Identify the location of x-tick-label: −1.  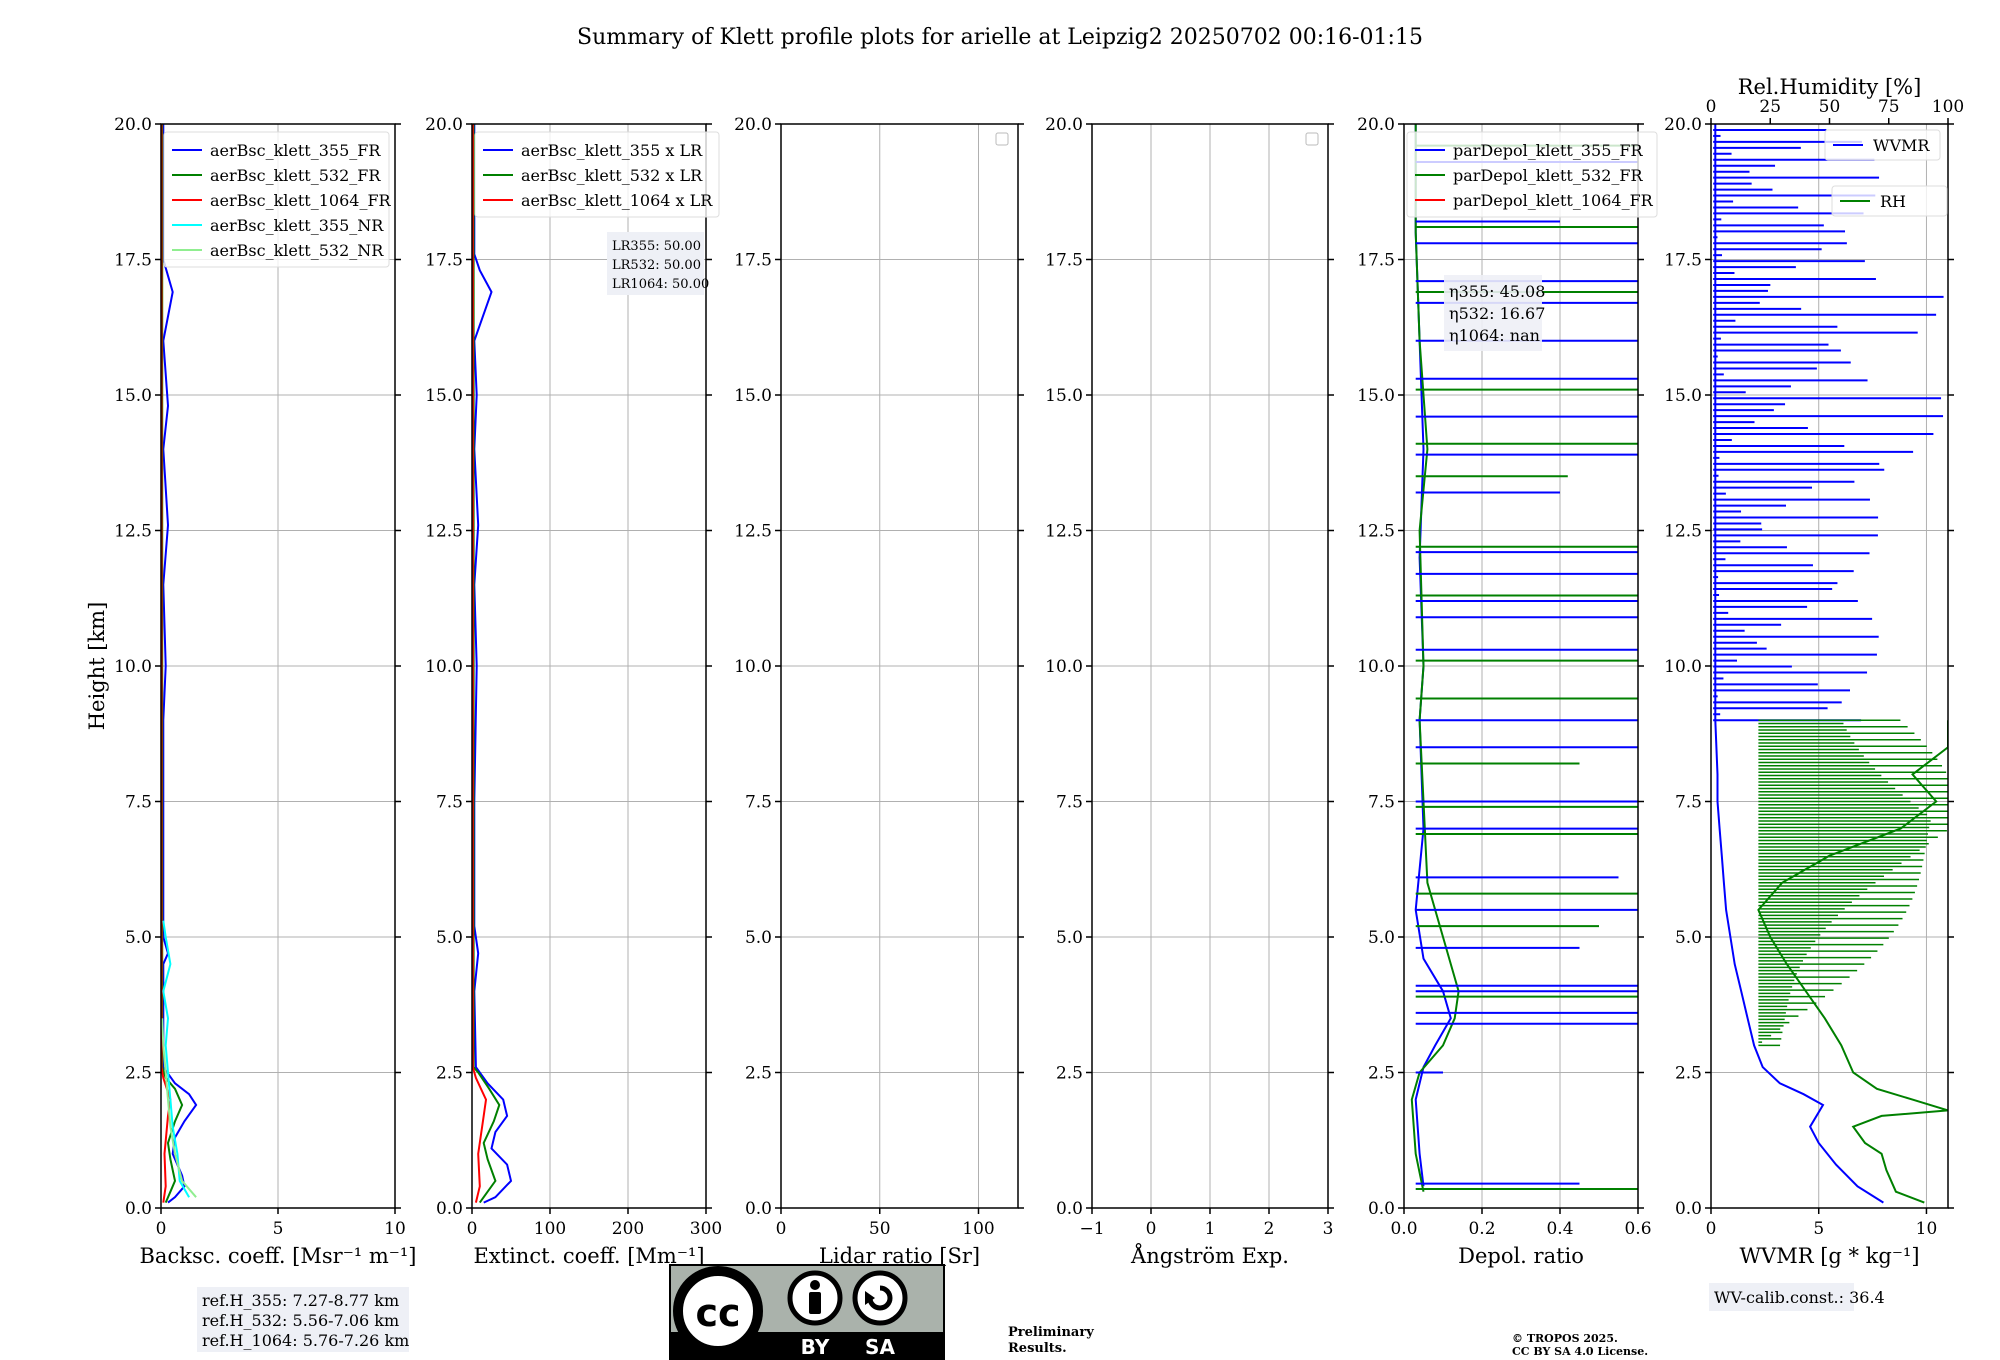
(1091, 1229).